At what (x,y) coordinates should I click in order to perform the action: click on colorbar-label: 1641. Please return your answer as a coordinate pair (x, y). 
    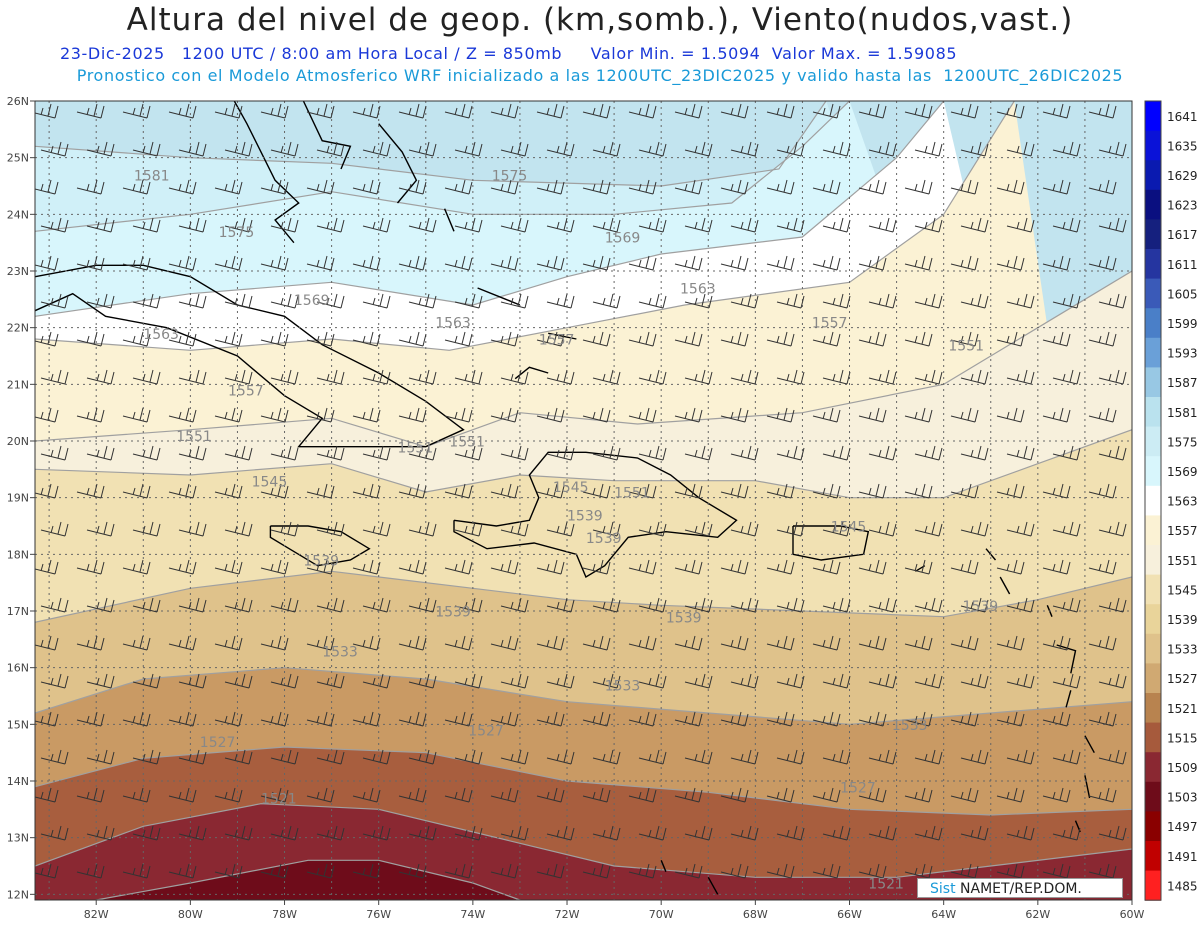
    Looking at the image, I should click on (1182, 117).